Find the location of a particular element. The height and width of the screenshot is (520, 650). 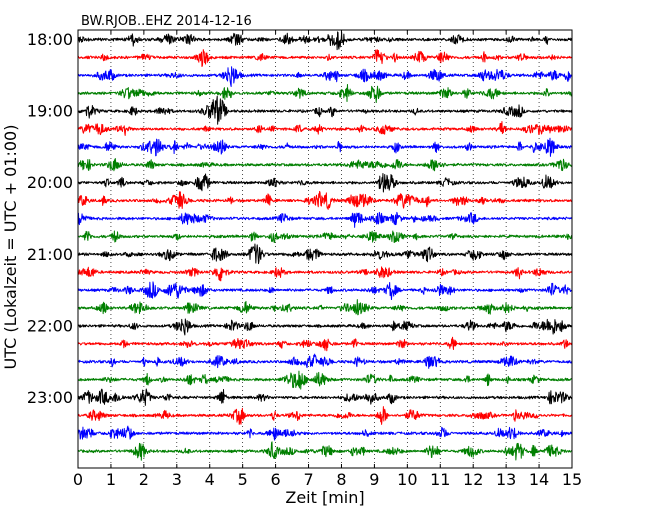

x-tick-label: 15 is located at coordinates (572, 479).